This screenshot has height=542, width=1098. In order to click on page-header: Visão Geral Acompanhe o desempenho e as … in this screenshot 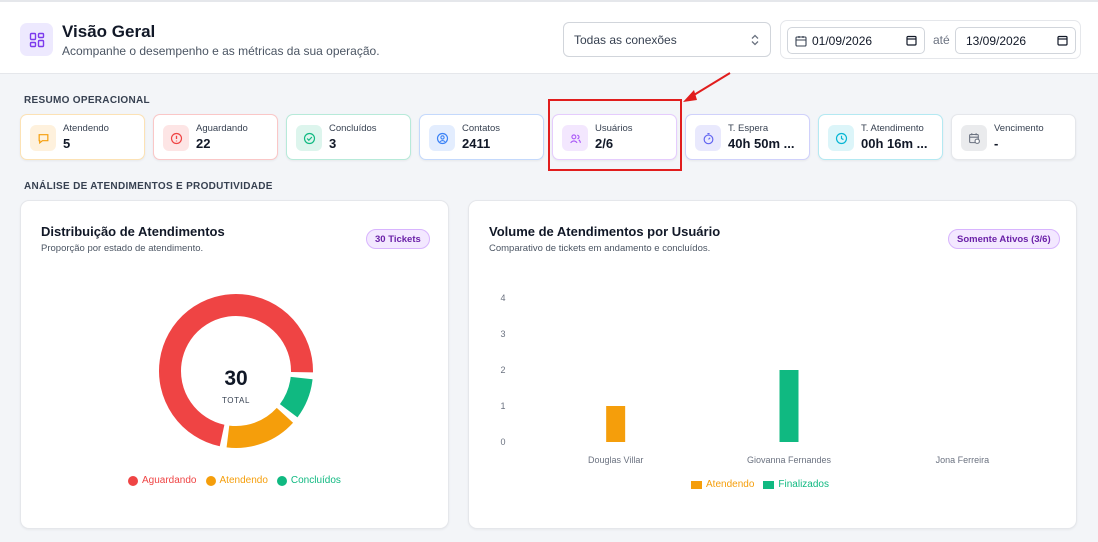, I will do `click(549, 37)`.